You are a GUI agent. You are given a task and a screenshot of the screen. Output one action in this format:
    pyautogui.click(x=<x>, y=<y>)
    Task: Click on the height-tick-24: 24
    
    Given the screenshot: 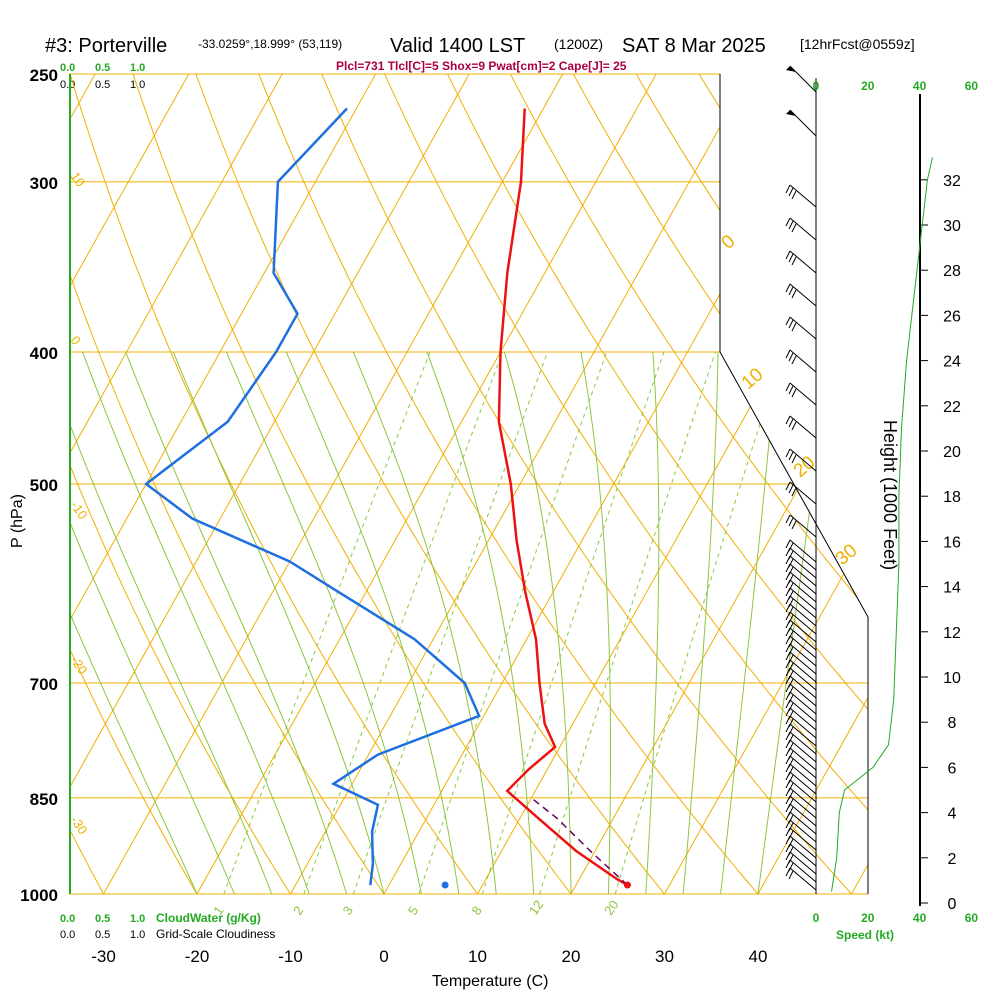 What is the action you would take?
    pyautogui.click(x=952, y=362)
    